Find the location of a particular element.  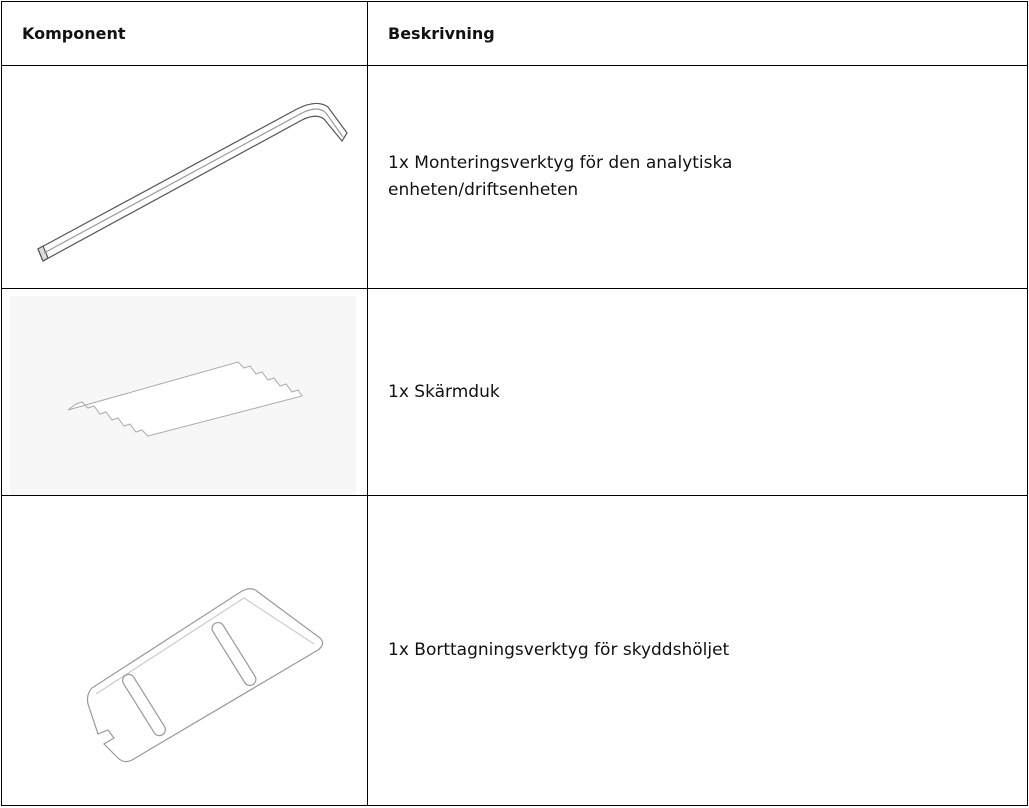

description: 1x Borttagningsverktyg för skyddshöljet is located at coordinates (559, 650).